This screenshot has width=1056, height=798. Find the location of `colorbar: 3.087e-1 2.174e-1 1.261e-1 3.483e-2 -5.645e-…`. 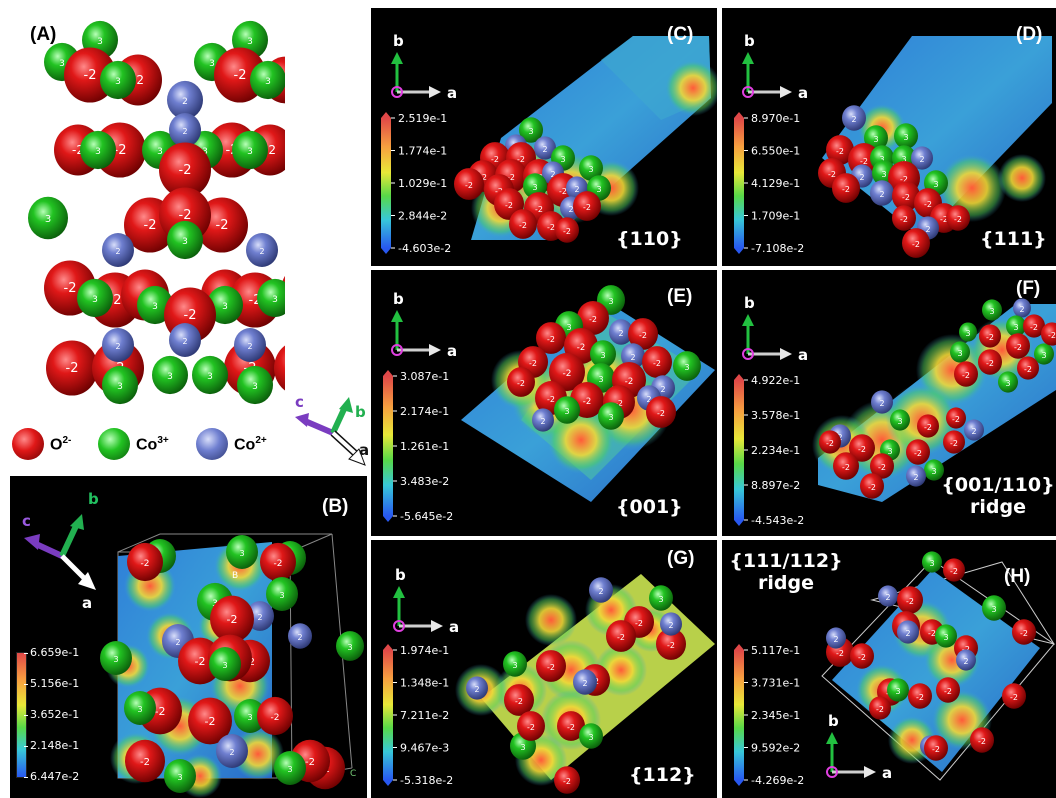

colorbar: 3.087e-1 2.174e-1 1.261e-1 3.483e-2 -5.645e-… is located at coordinates (418, 446).